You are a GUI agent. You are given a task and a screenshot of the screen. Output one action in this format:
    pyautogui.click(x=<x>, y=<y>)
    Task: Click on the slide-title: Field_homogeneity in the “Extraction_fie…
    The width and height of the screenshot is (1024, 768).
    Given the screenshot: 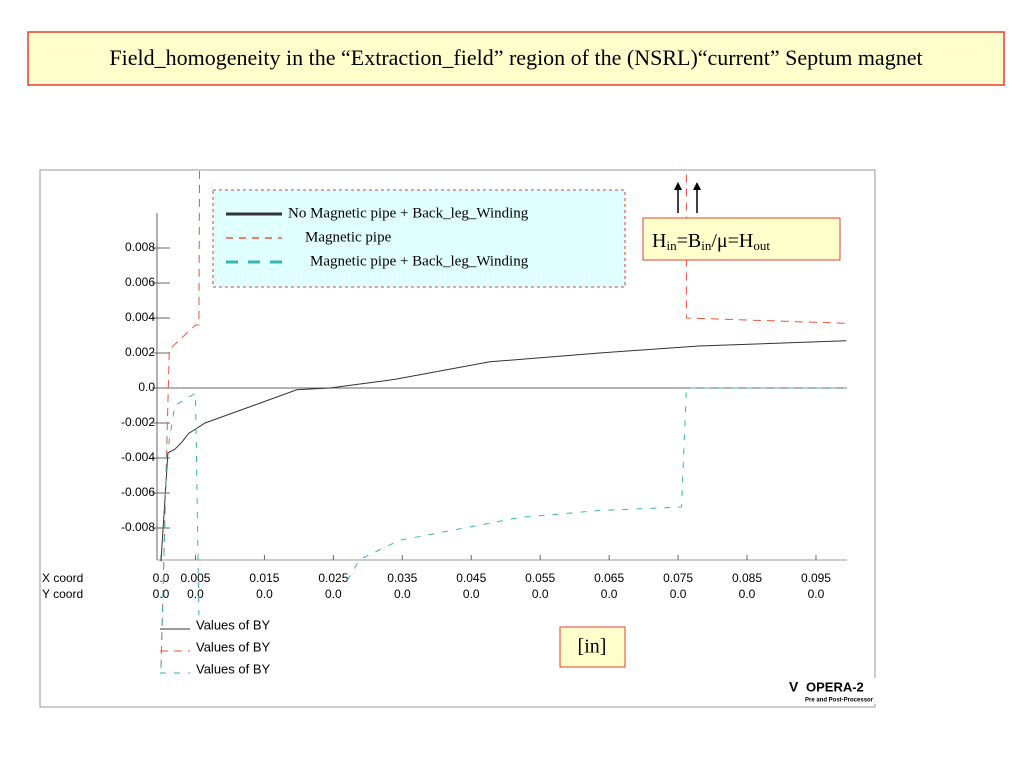 What is the action you would take?
    pyautogui.click(x=515, y=57)
    